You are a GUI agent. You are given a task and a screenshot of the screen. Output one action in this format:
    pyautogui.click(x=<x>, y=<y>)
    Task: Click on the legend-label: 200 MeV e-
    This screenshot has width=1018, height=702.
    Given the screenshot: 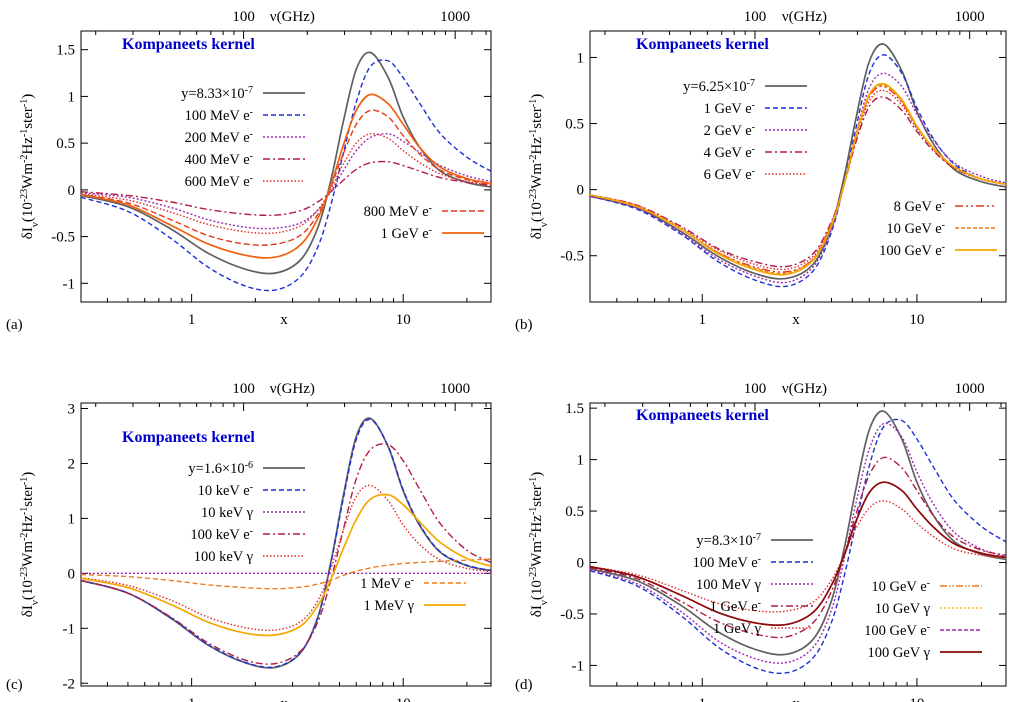 What is the action you would take?
    pyautogui.click(x=219, y=138)
    